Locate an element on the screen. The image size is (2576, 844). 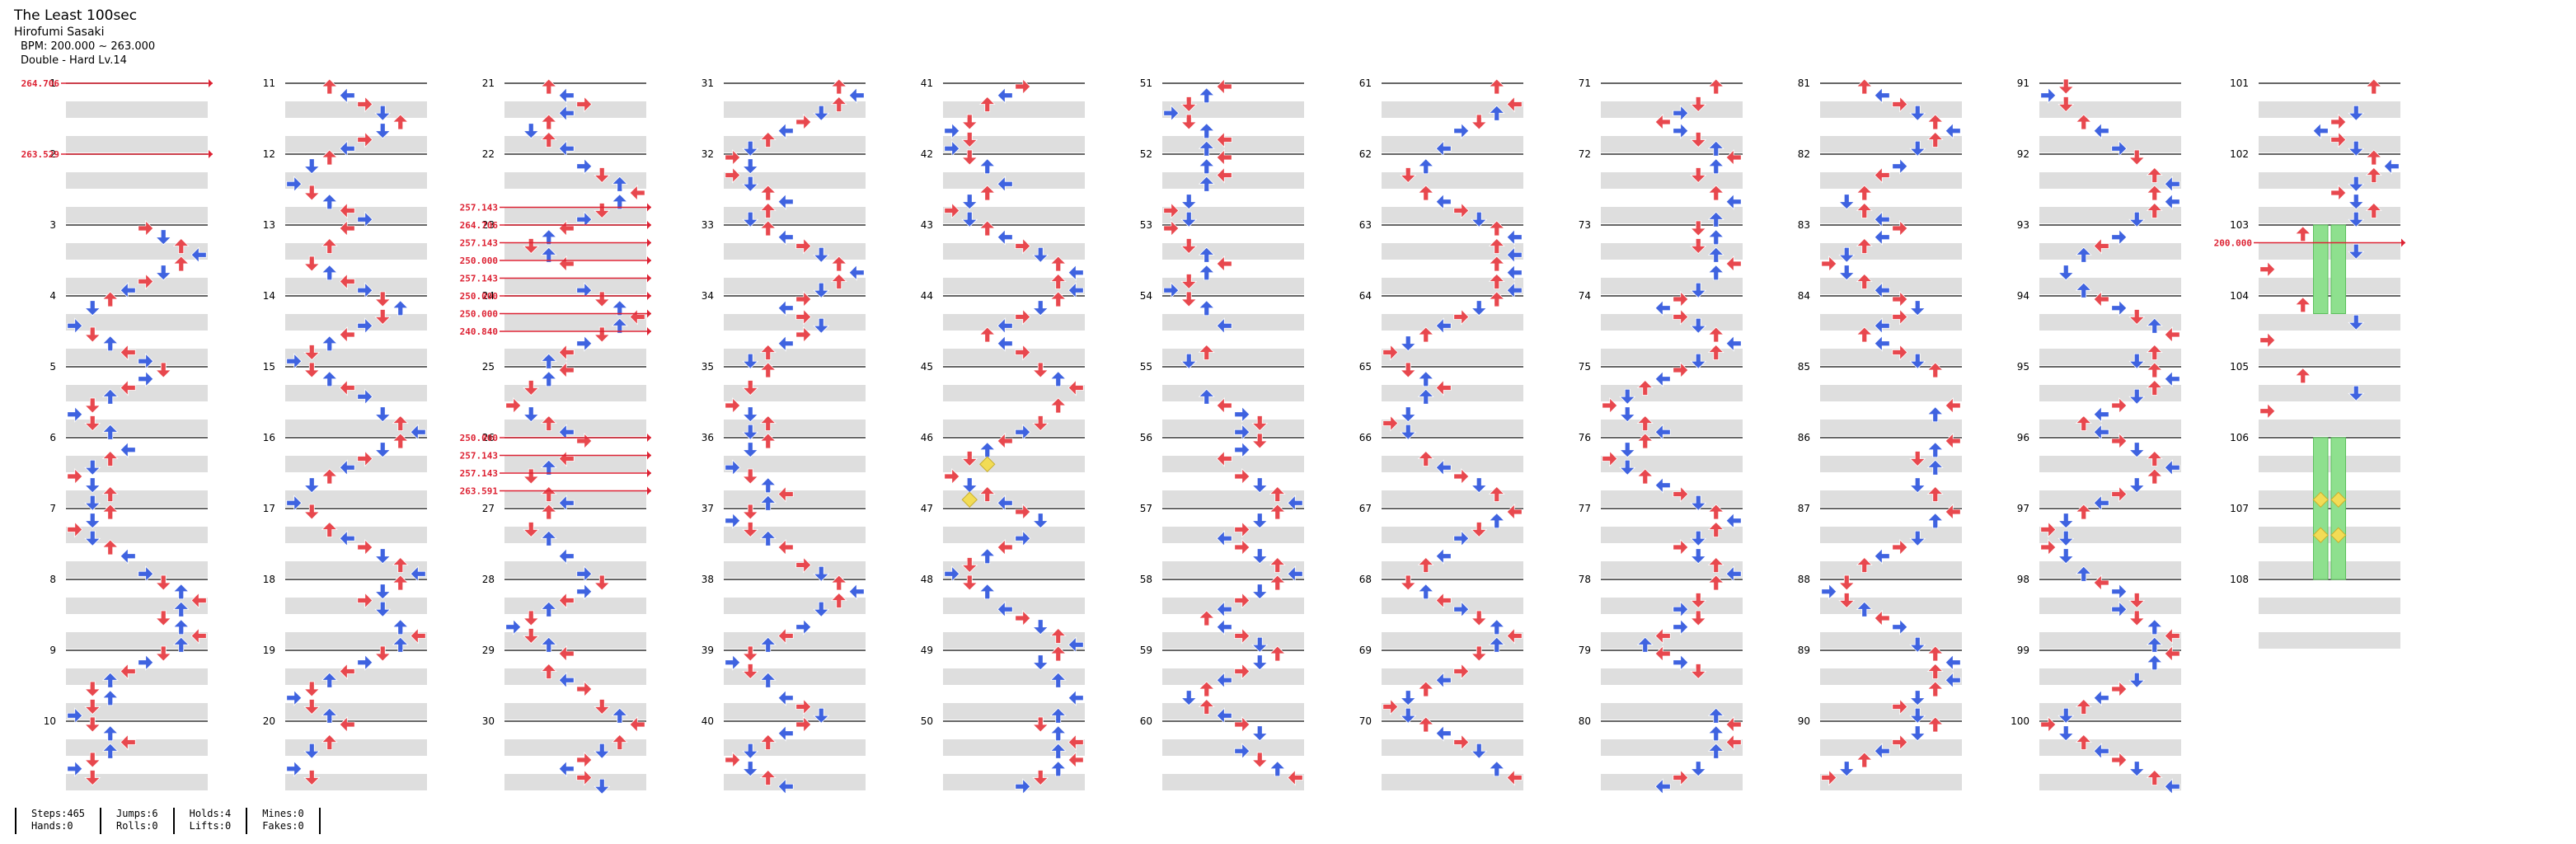
measure-number: 7 is located at coordinates (53, 508).